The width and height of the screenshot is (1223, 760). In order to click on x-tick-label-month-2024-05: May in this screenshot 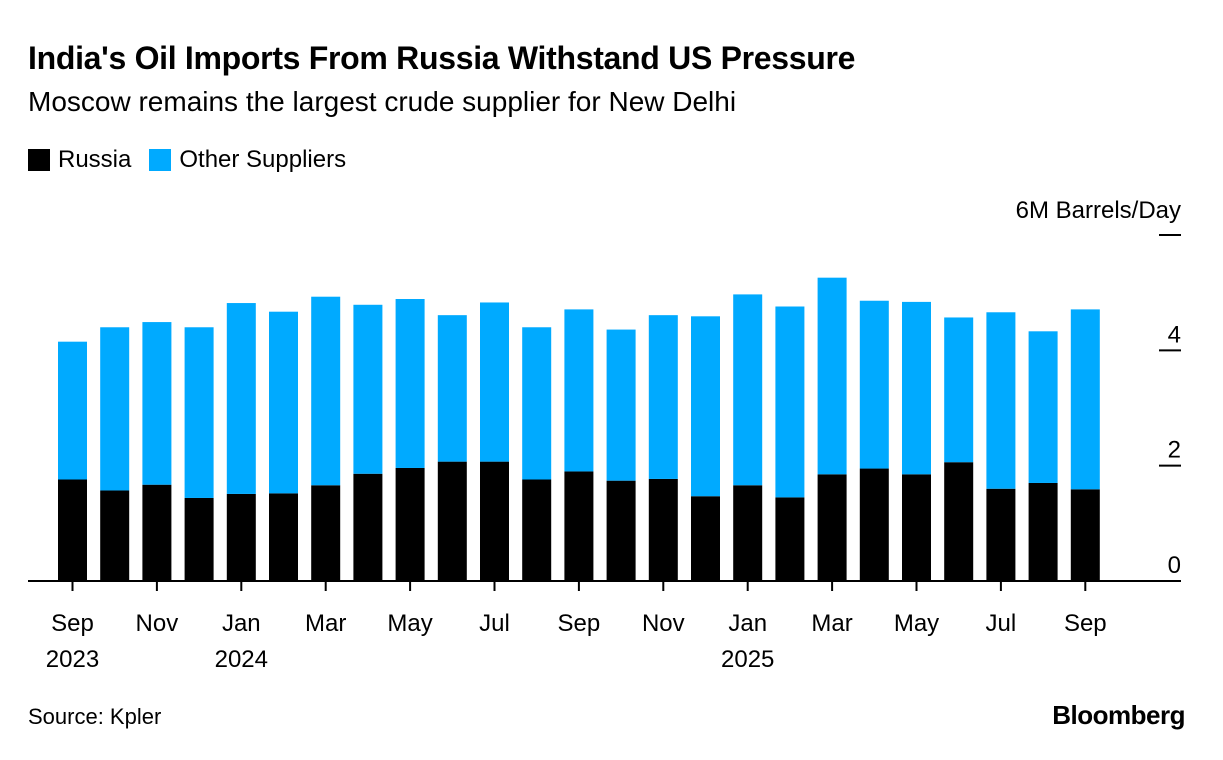, I will do `click(409, 623)`.